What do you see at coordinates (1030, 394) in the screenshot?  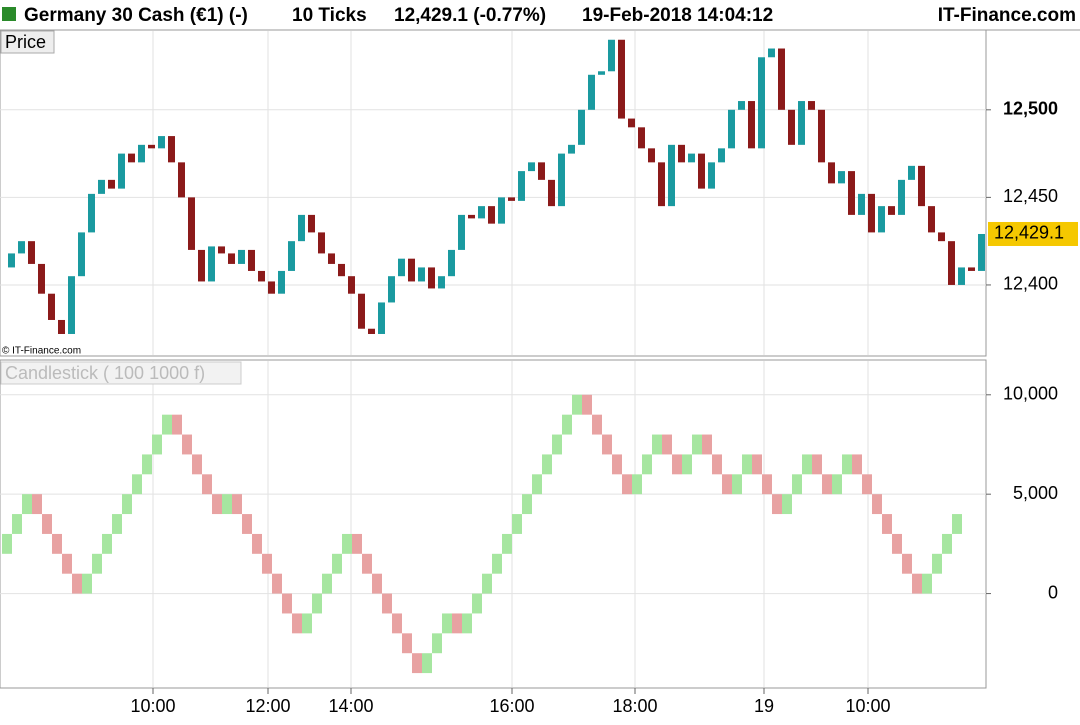 I see `y-tick-label: 10,000` at bounding box center [1030, 394].